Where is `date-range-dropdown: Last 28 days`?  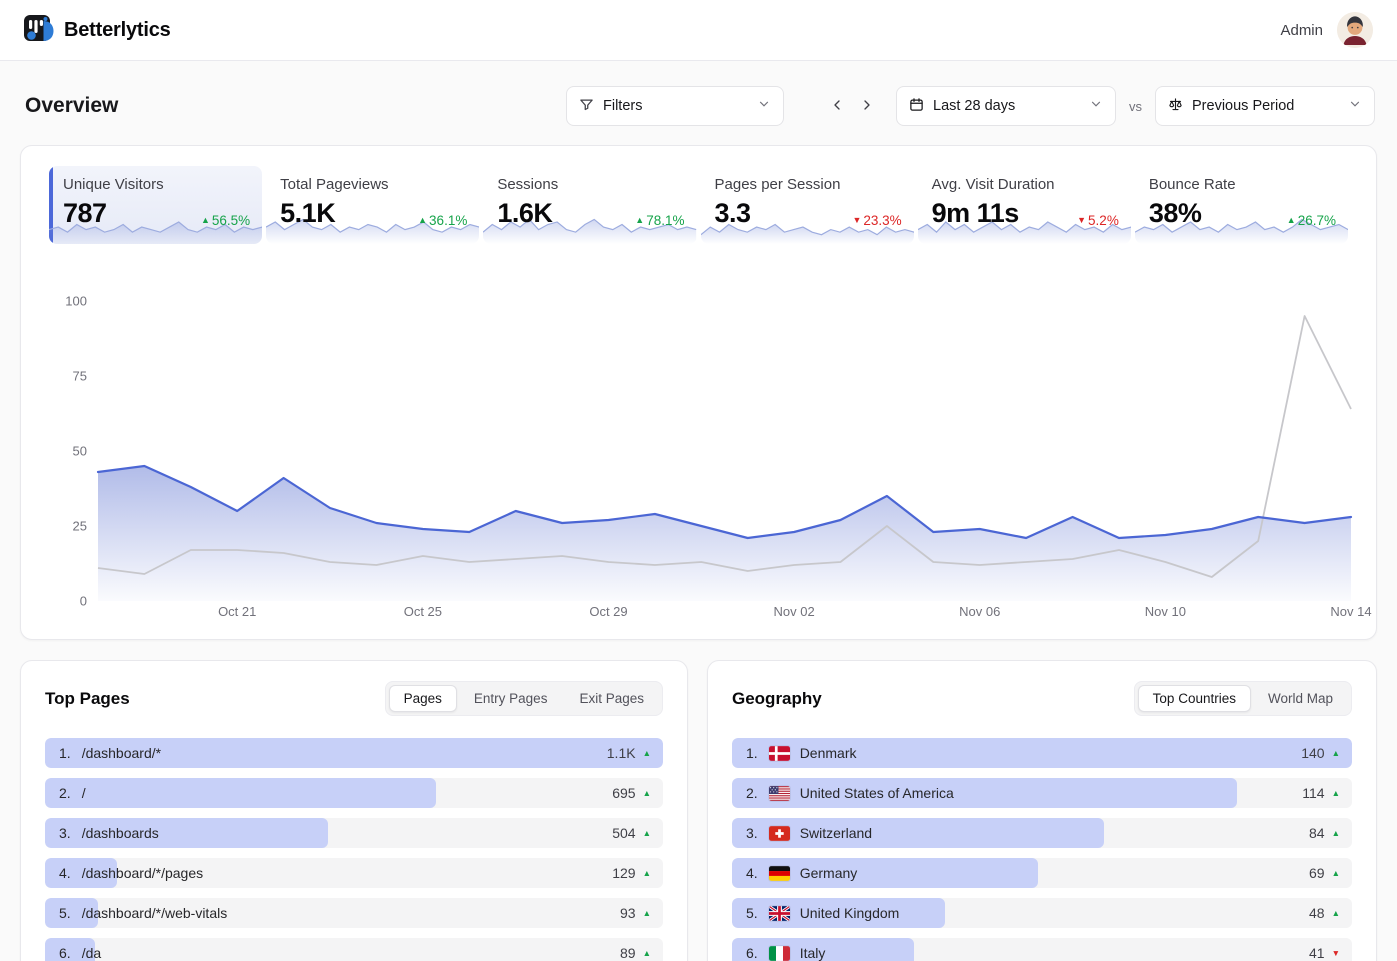
date-range-dropdown: Last 28 days is located at coordinates (1006, 106).